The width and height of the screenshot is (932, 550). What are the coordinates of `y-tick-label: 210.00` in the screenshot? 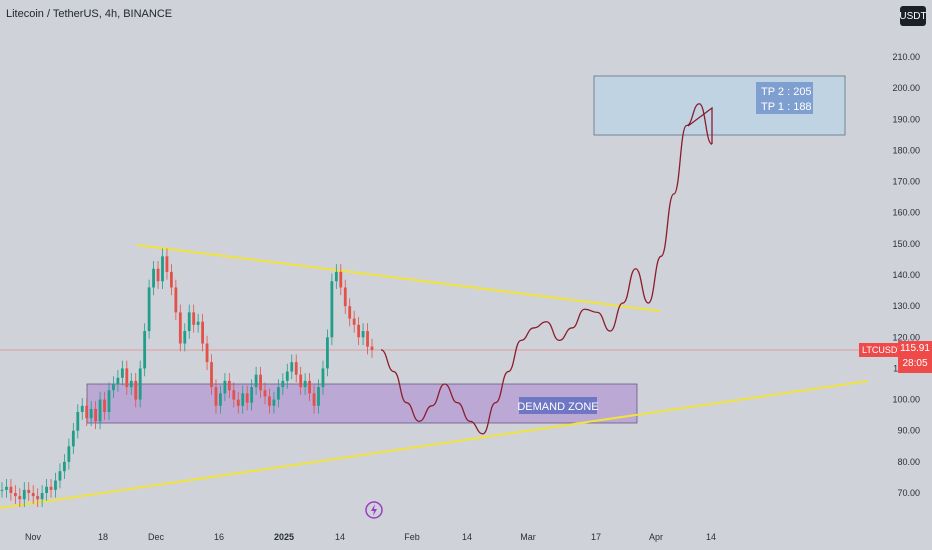 It's located at (906, 57).